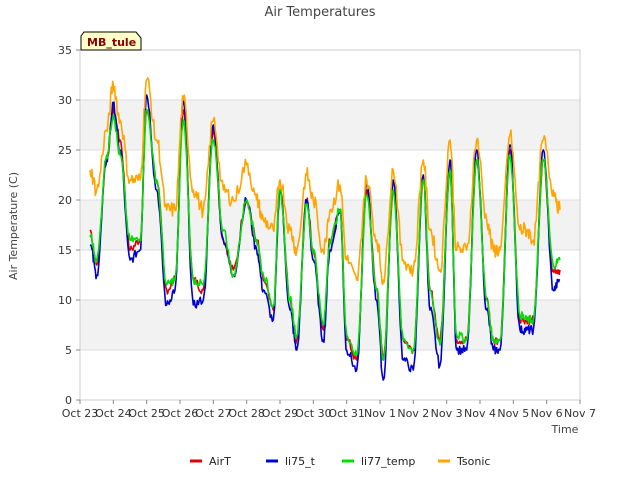 This screenshot has width=640, height=480. I want to click on x-tick-label: Oct 27, so click(213, 413).